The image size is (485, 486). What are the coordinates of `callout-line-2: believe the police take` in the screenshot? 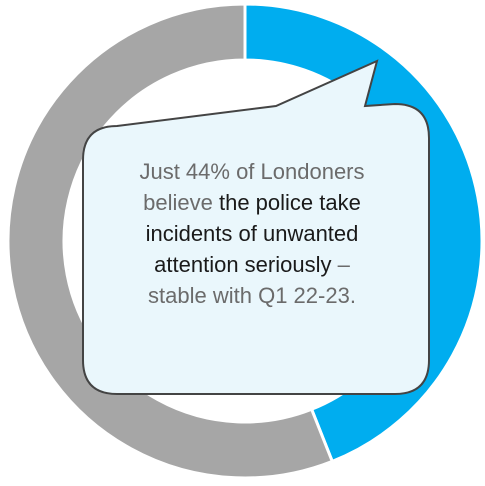 It's located at (252, 202).